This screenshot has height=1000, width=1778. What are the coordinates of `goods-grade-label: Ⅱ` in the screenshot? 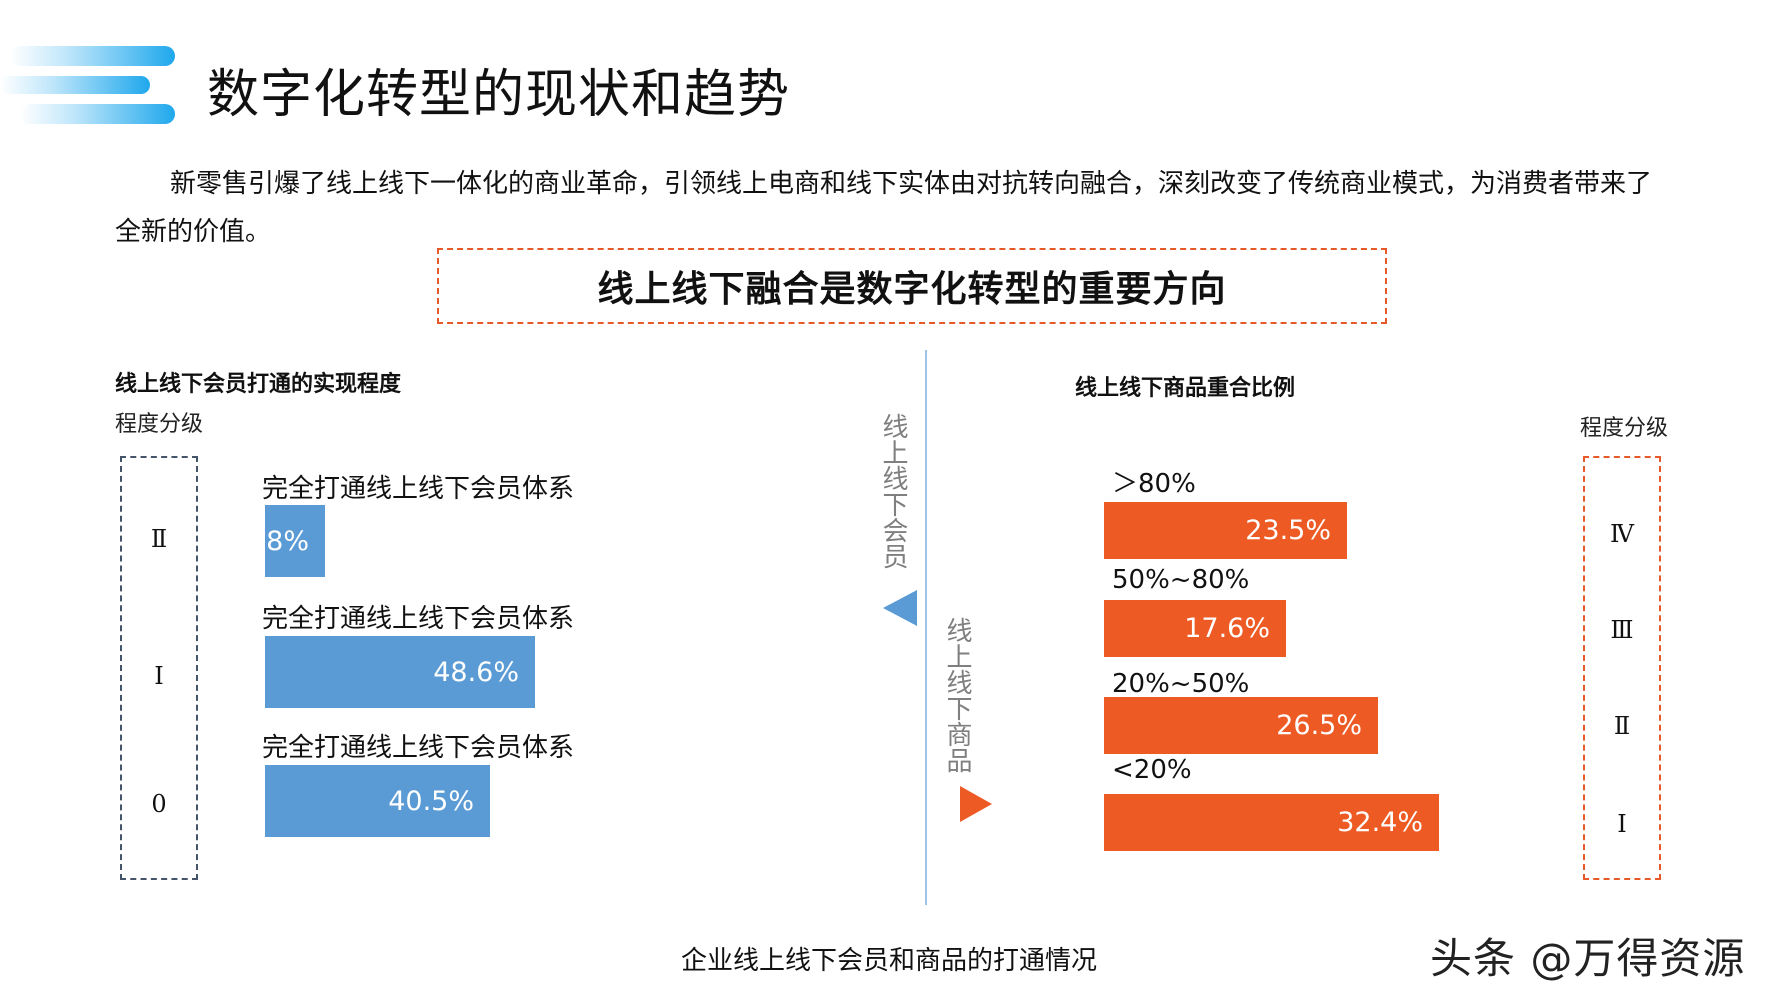 It's located at (1622, 726).